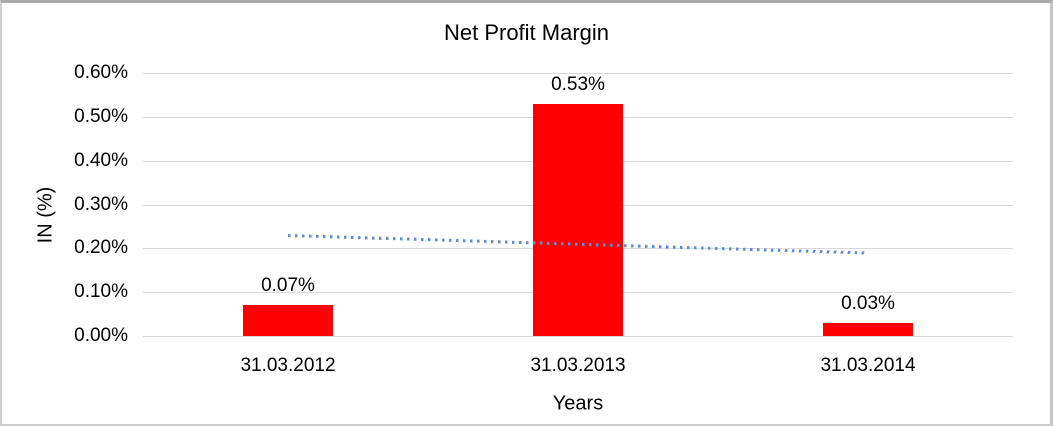 Image resolution: width=1053 pixels, height=426 pixels. Describe the element at coordinates (578, 403) in the screenshot. I see `x-axis-title: Years` at that location.